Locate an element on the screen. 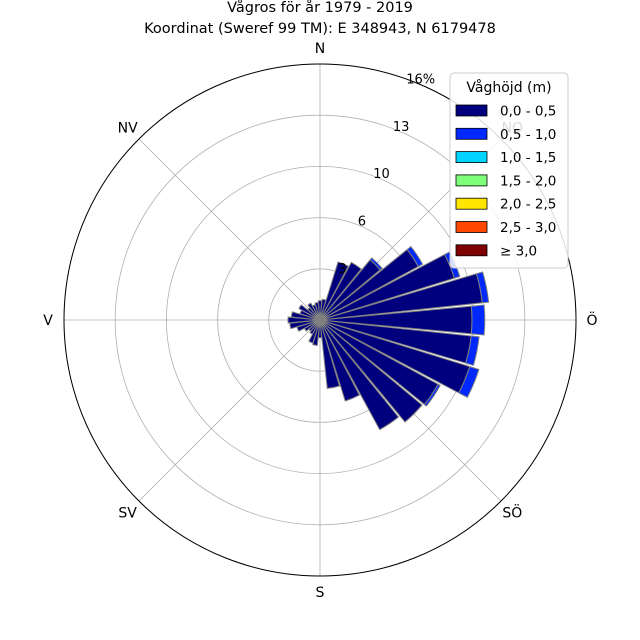  direction-label: S is located at coordinates (320, 593).